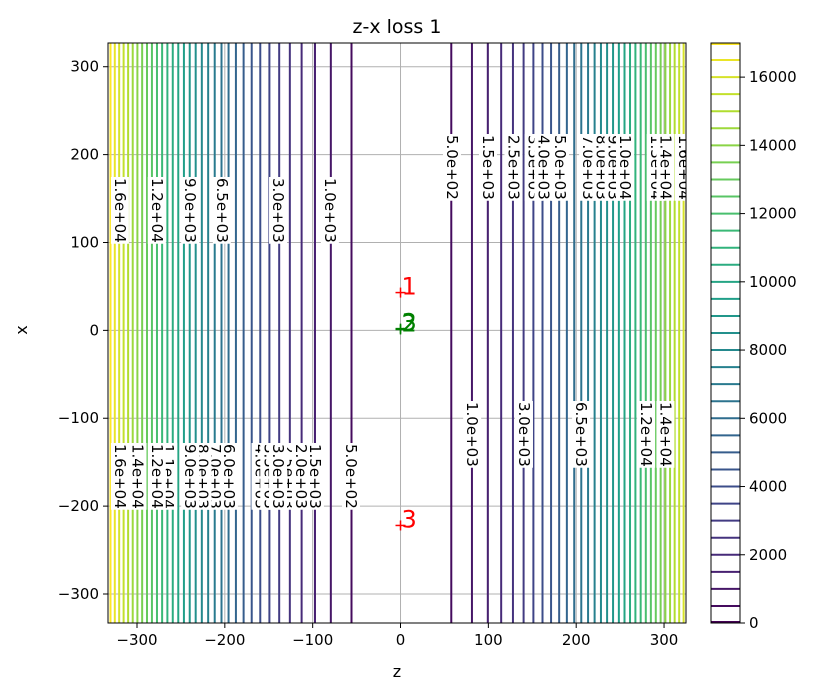 This screenshot has width=830, height=695. I want to click on marker-label: 1, so click(409, 287).